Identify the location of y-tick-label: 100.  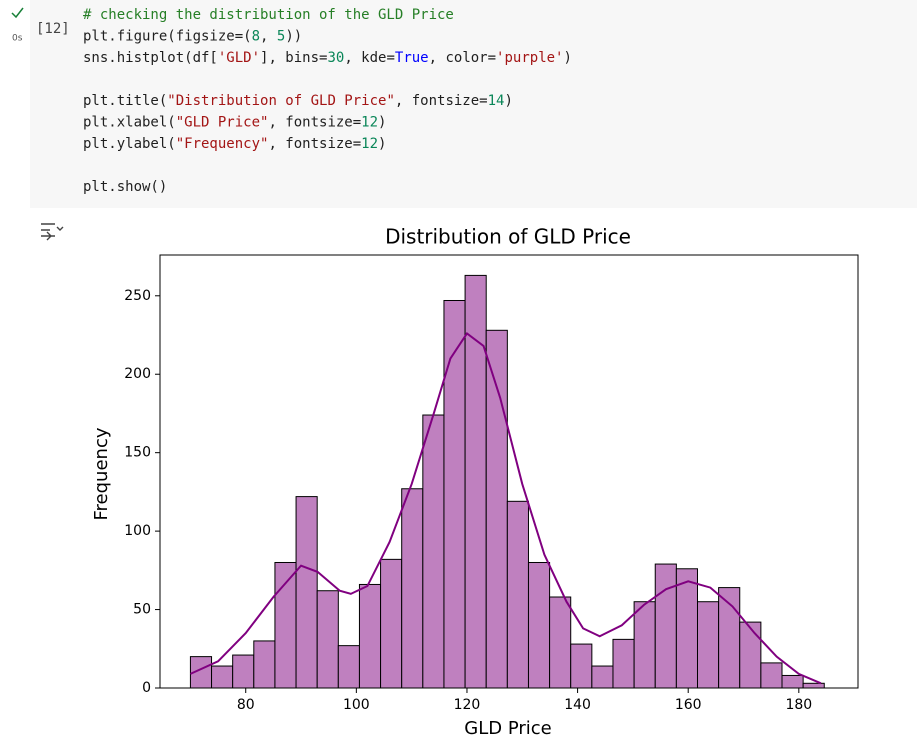
(137, 531).